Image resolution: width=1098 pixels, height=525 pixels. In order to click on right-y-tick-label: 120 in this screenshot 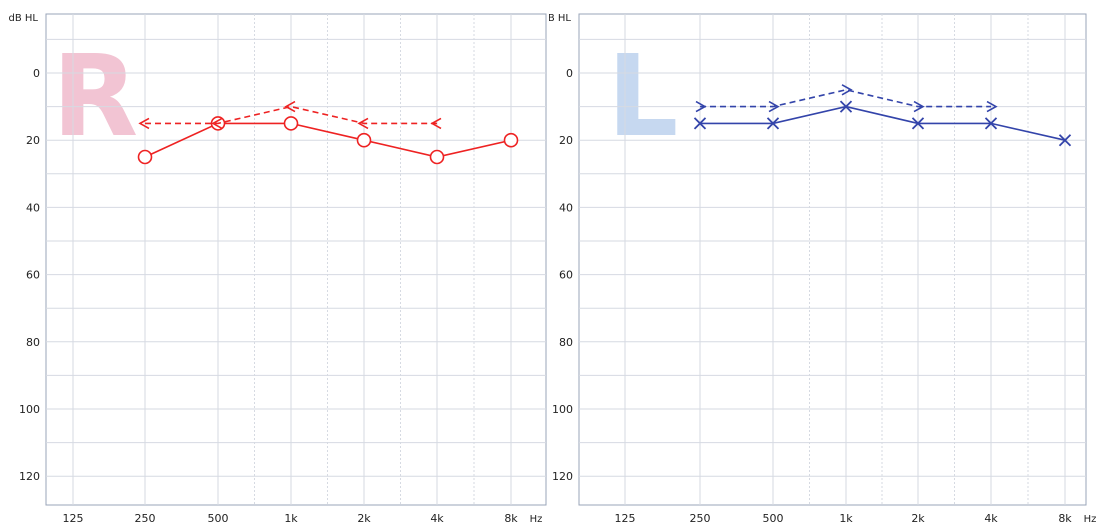, I will do `click(29, 476)`.